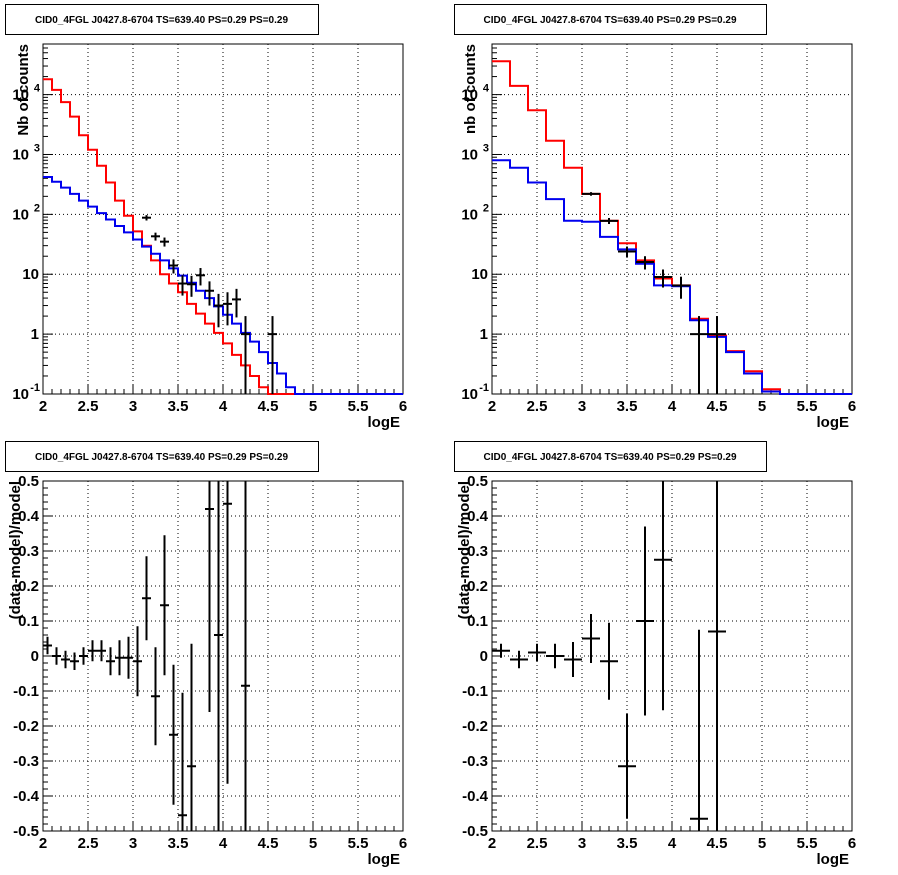  What do you see at coordinates (475, 831) in the screenshot?
I see `y-tick-label: -0.5` at bounding box center [475, 831].